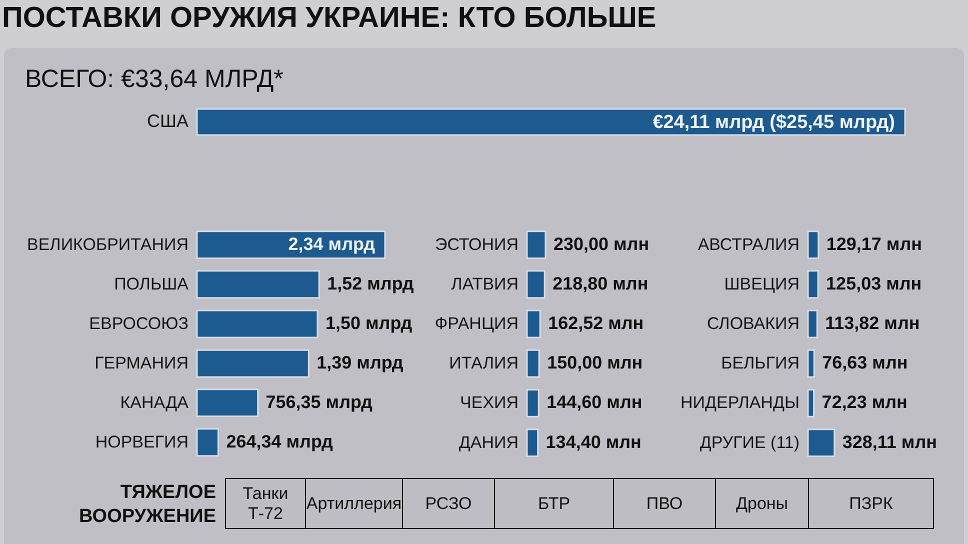 The image size is (968, 544). Describe the element at coordinates (865, 362) in the screenshot. I see `data-label: 76,63 млн` at that location.